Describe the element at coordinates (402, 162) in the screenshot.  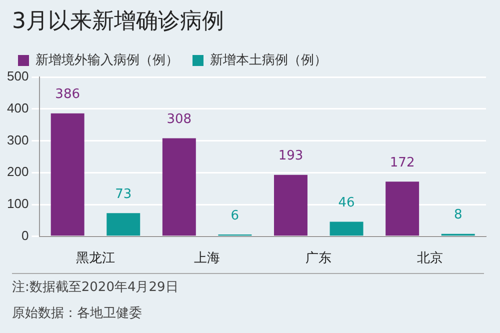
I see `data-label: 172` at that location.